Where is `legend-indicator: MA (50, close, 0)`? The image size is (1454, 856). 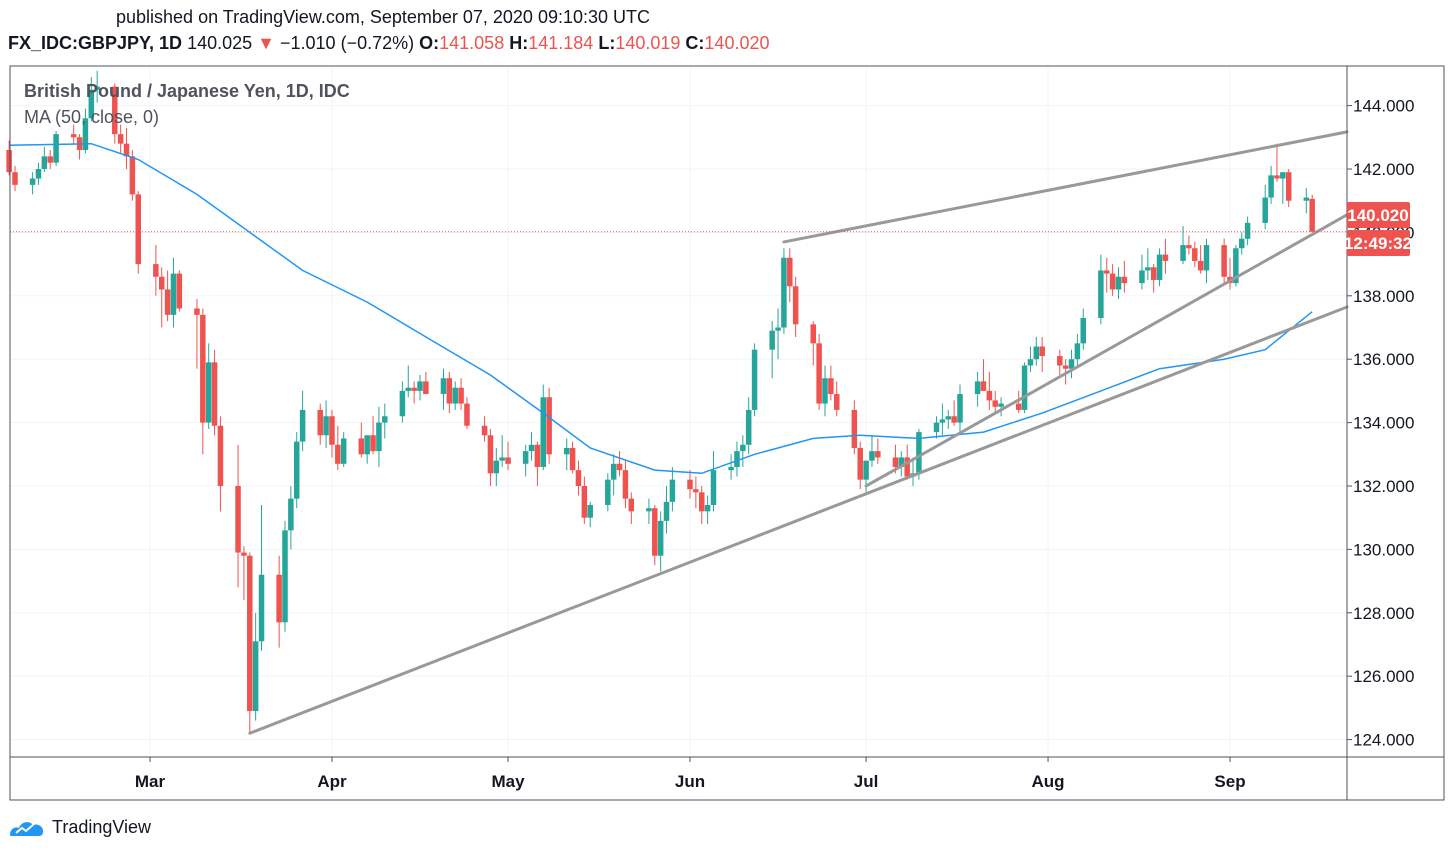 legend-indicator: MA (50, close, 0) is located at coordinates (91, 117).